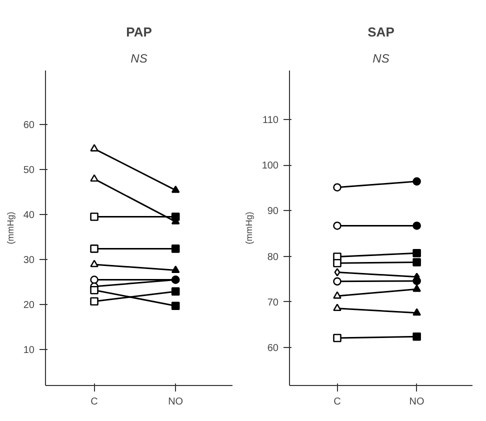 The width and height of the screenshot is (486, 421). I want to click on y-tick-label: 100, so click(270, 166).